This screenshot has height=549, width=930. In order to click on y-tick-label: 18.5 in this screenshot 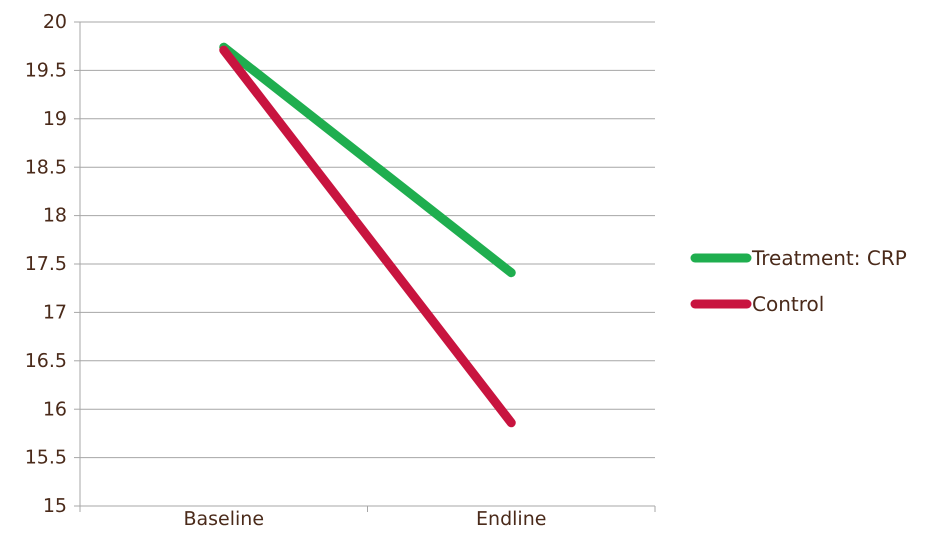, I will do `click(45, 167)`.